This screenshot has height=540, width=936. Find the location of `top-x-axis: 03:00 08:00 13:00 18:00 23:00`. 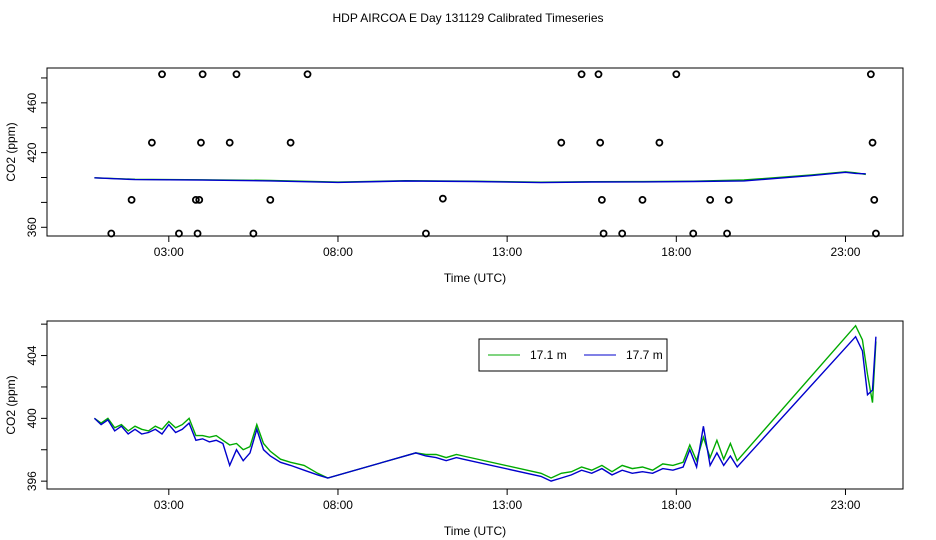

top-x-axis: 03:00 08:00 13:00 18:00 23:00 is located at coordinates (507, 247).